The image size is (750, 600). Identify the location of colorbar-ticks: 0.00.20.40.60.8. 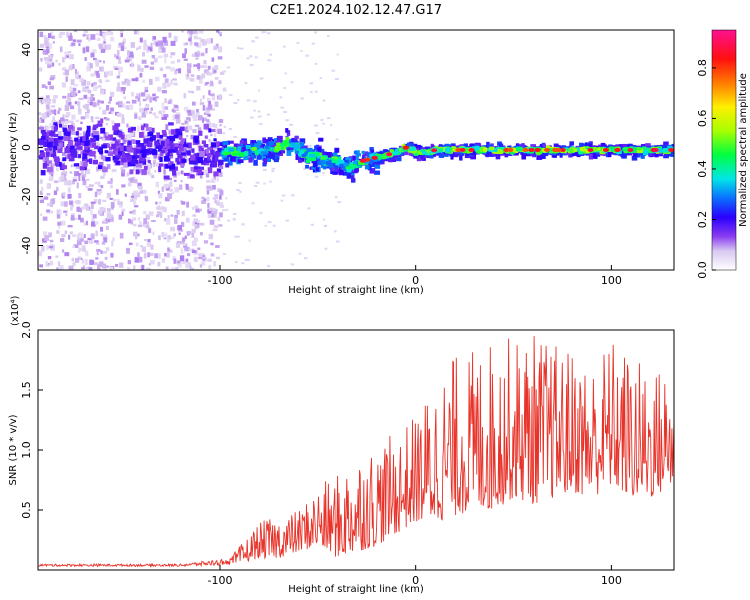
(706, 169).